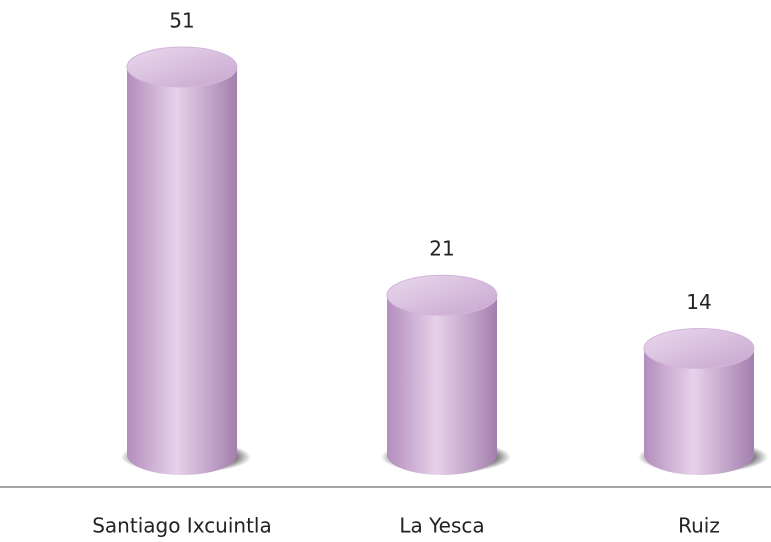  What do you see at coordinates (181, 21) in the screenshot?
I see `value-label: 51` at bounding box center [181, 21].